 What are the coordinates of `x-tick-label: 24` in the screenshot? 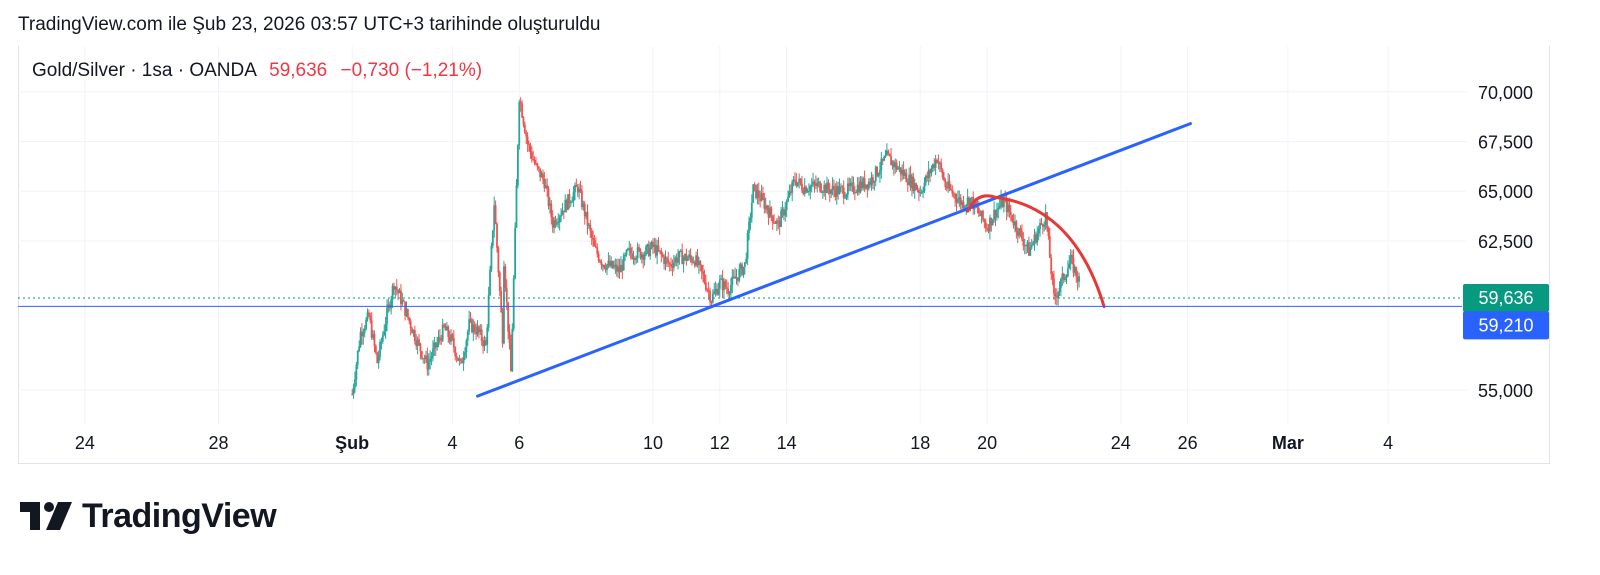 It's located at (1121, 443).